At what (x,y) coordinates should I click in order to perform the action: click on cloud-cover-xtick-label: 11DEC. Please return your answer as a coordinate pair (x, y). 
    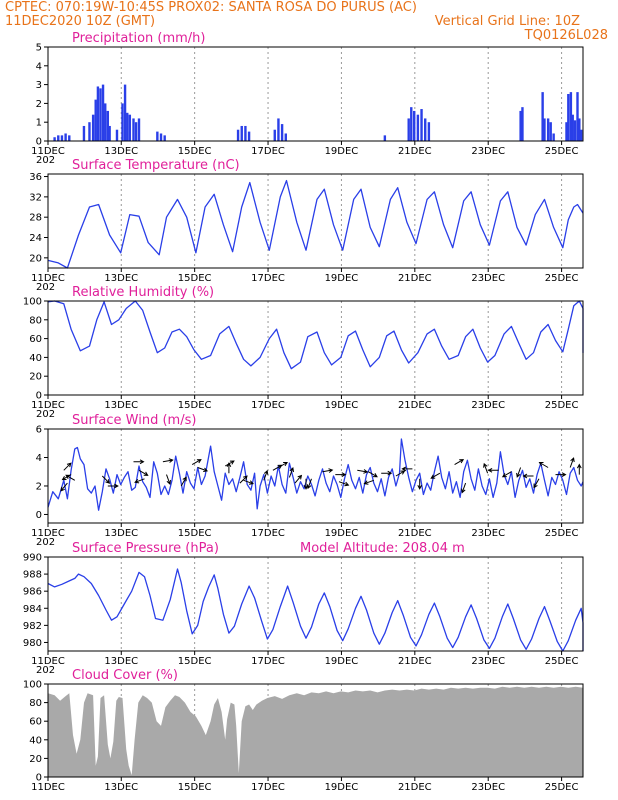
    Looking at the image, I should click on (48, 787).